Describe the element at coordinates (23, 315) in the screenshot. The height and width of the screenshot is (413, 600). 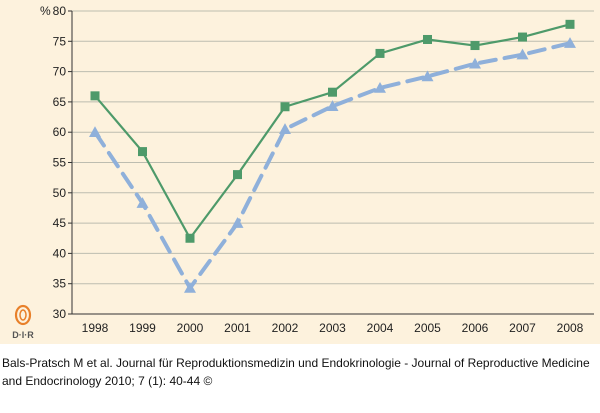
I see `logo-emblem-icon` at that location.